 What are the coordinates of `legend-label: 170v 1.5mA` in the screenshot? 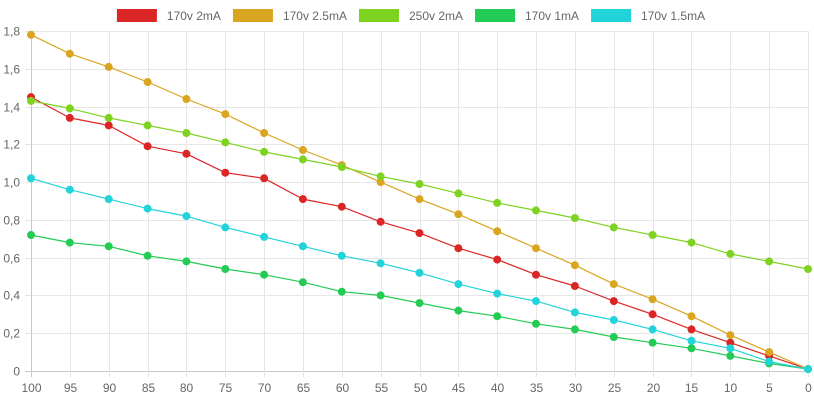 It's located at (673, 16).